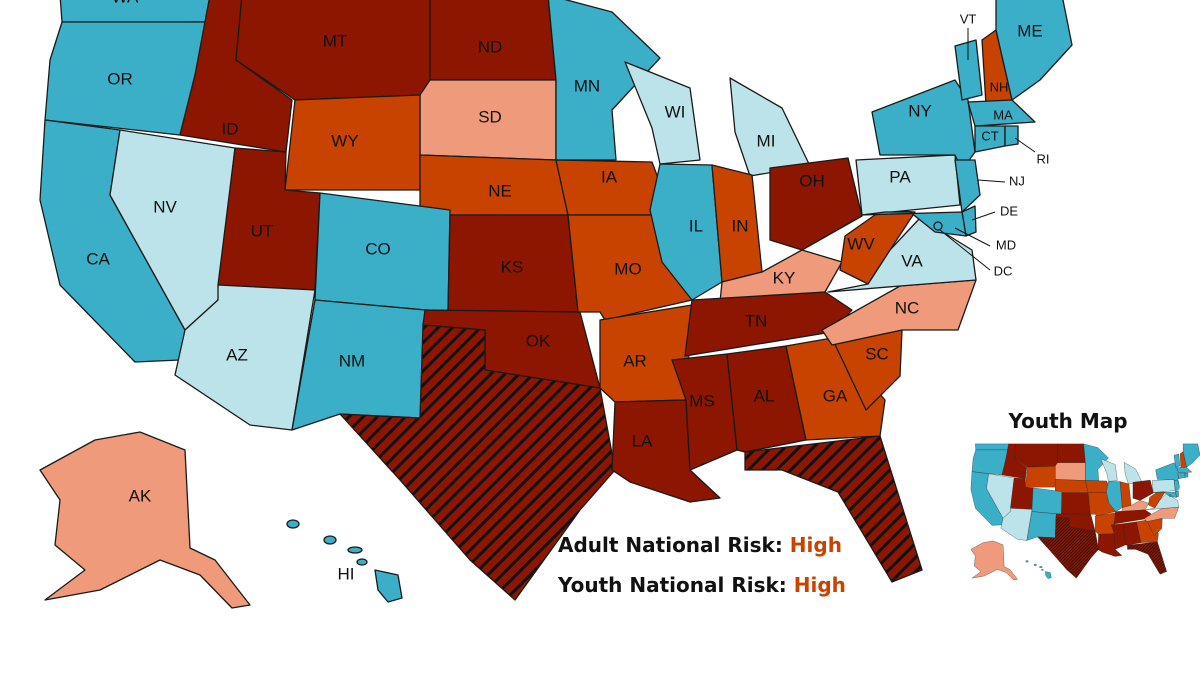 The image size is (1200, 675). Describe the element at coordinates (999, 86) in the screenshot. I see `state-label: NH` at that location.